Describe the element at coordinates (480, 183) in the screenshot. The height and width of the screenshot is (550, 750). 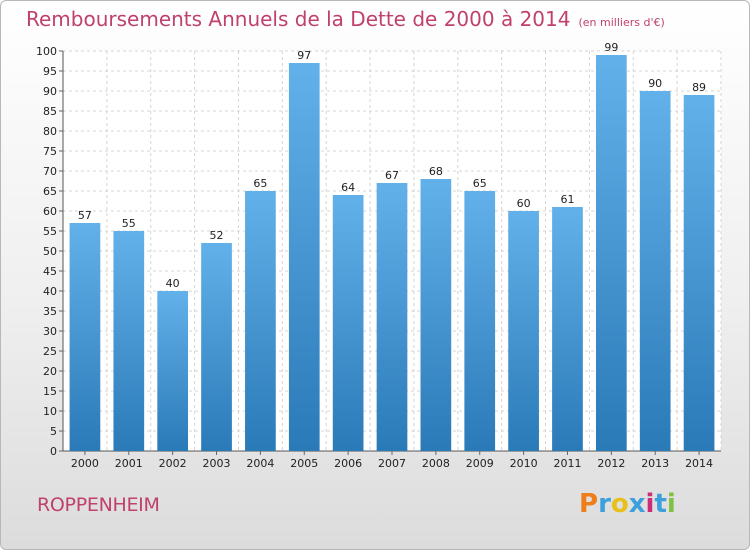
I see `data-label-2009: 65` at that location.